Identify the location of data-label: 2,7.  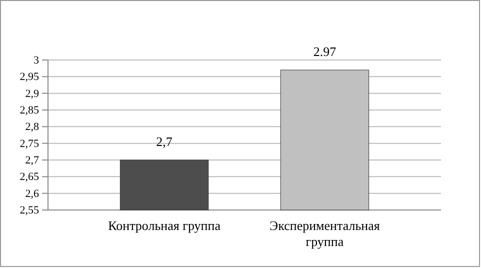
(164, 141).